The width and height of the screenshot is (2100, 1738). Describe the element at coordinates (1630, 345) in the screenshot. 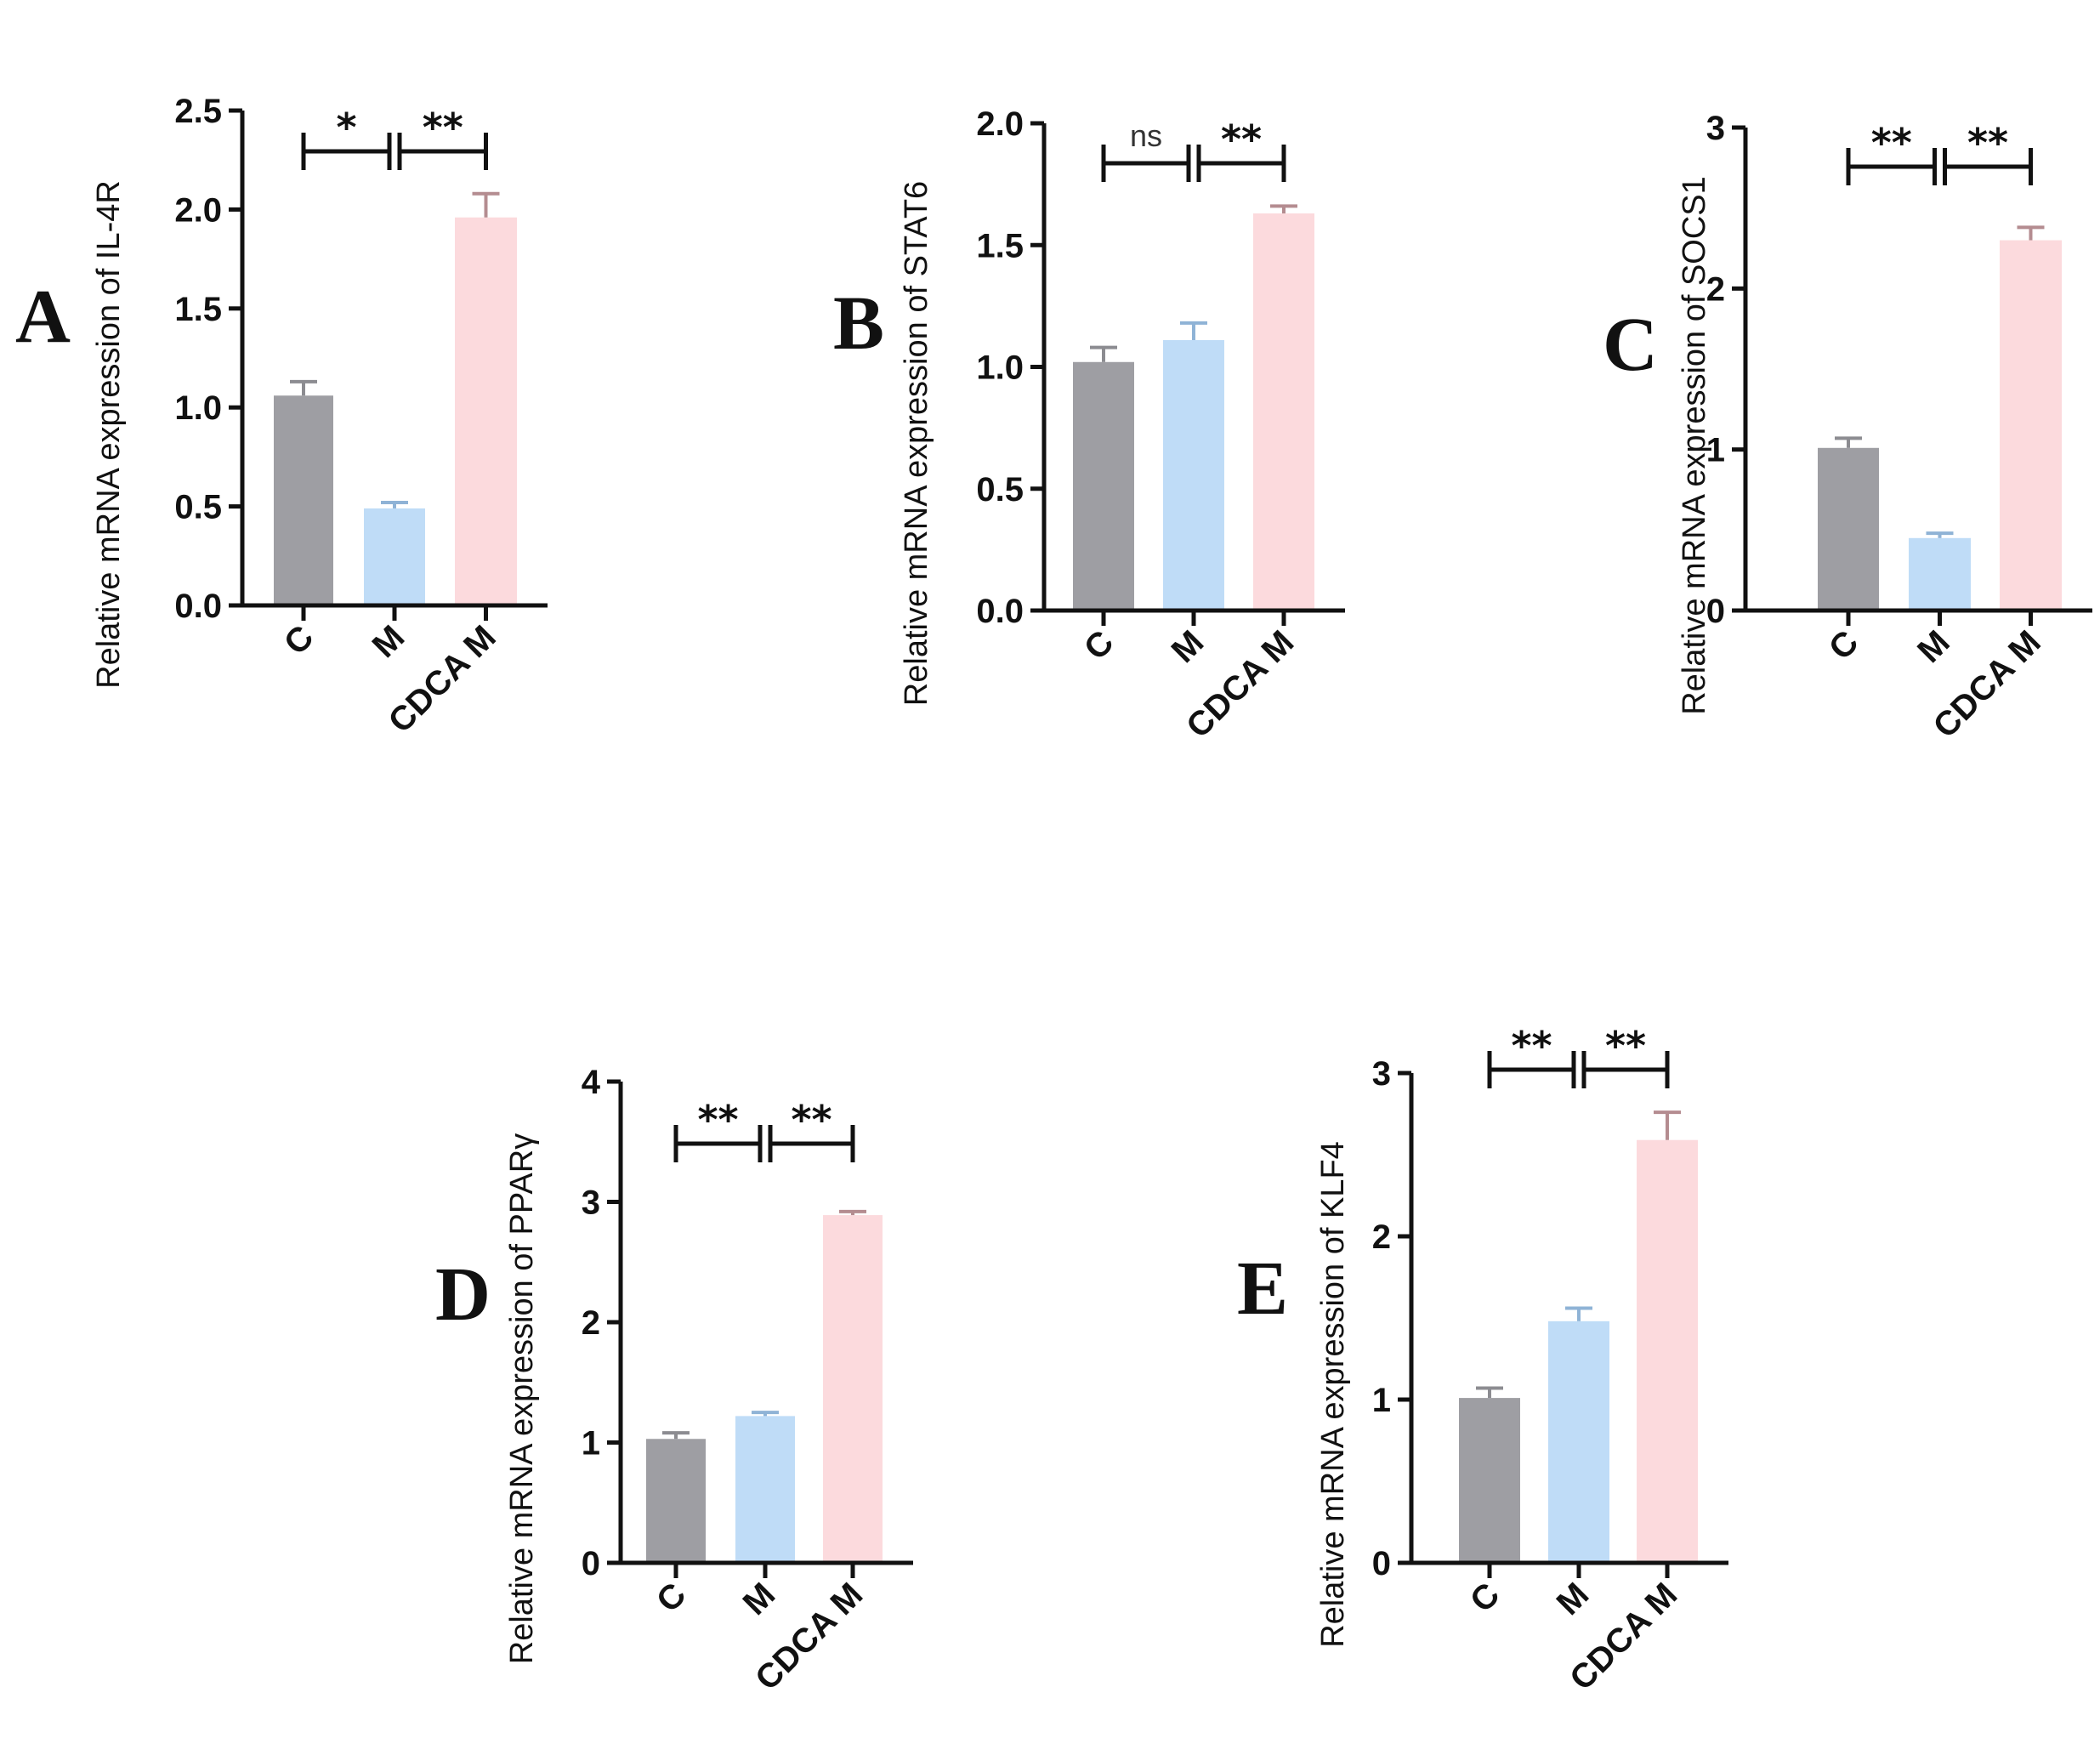

I see `panel-letter-c: C` at that location.